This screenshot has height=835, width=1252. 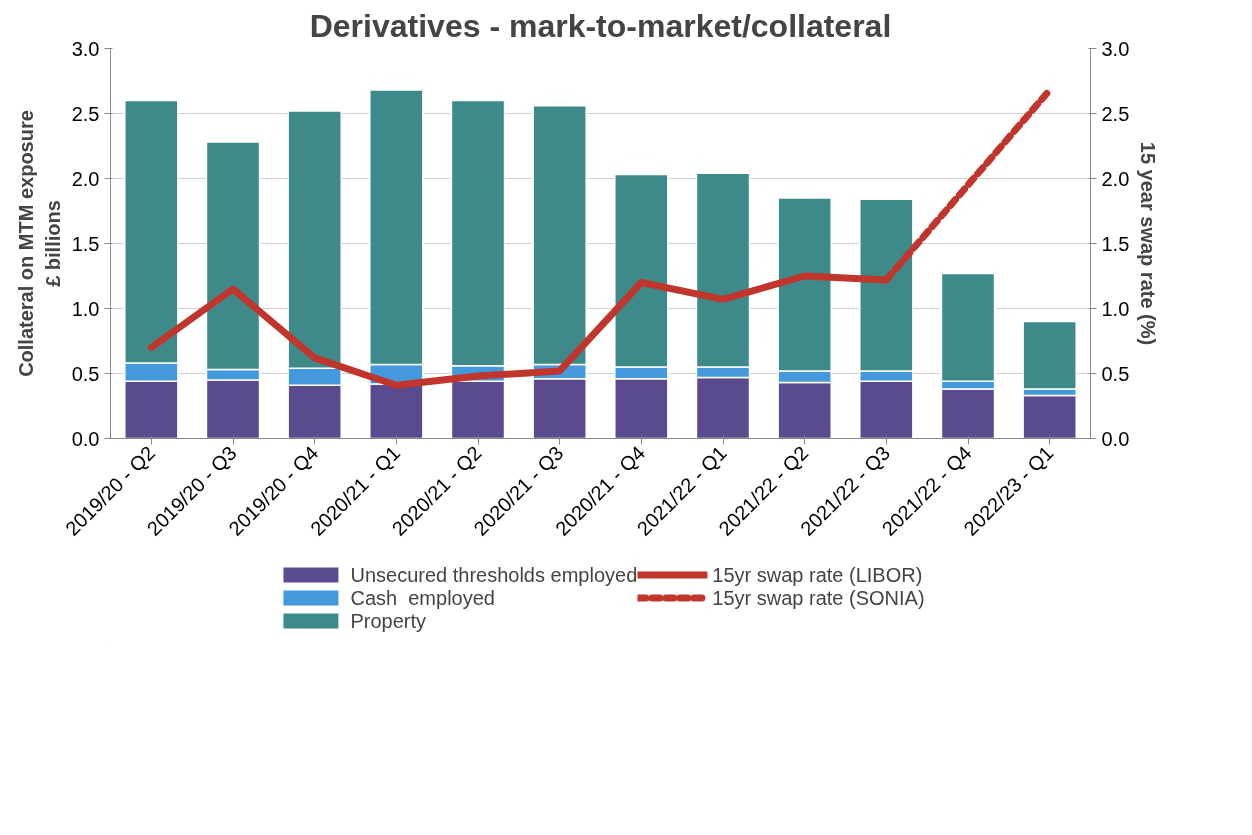 What do you see at coordinates (39, 243) in the screenshot?
I see `y-axis-title: Collateral on MTM exposure £ billions` at bounding box center [39, 243].